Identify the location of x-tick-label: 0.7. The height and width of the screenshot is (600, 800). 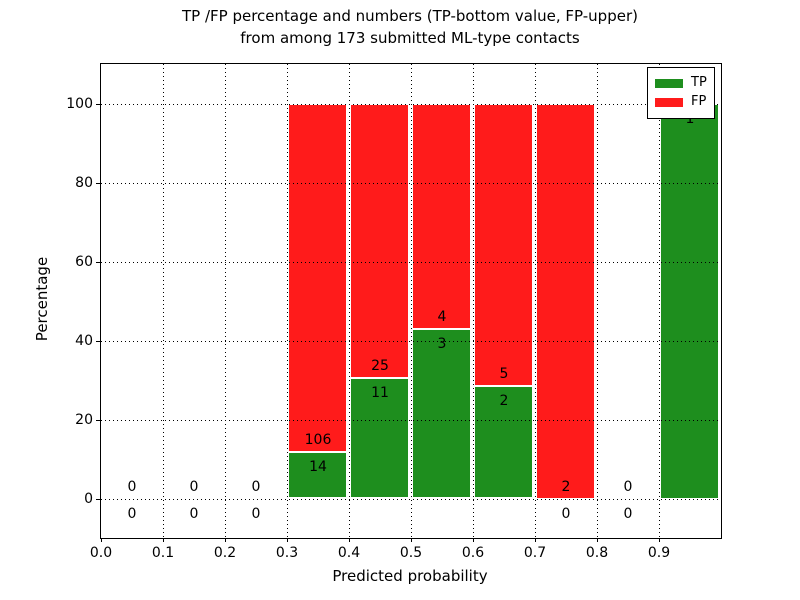
(535, 553).